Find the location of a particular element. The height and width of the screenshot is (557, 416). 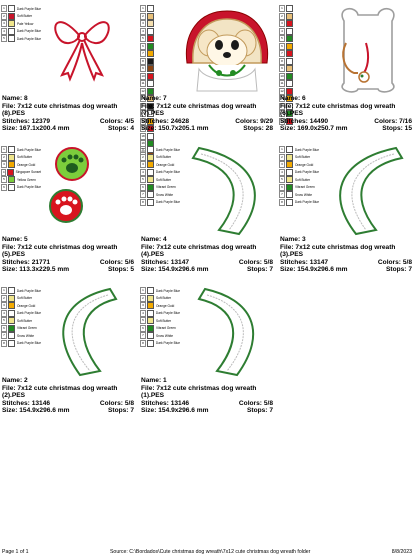

color-swatch-row: 4 Dark Purple Blue is located at coordinates (160, 172).